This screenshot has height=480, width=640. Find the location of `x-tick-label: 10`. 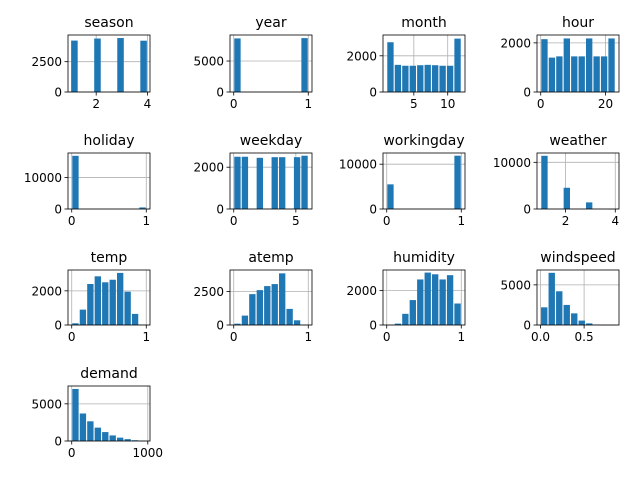

x-tick-label: 10 is located at coordinates (447, 104).